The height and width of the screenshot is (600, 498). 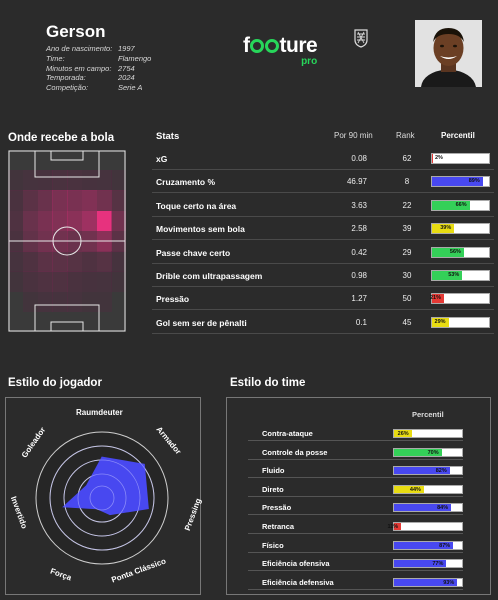 I want to click on percentile-bar: 84%, so click(x=428, y=508).